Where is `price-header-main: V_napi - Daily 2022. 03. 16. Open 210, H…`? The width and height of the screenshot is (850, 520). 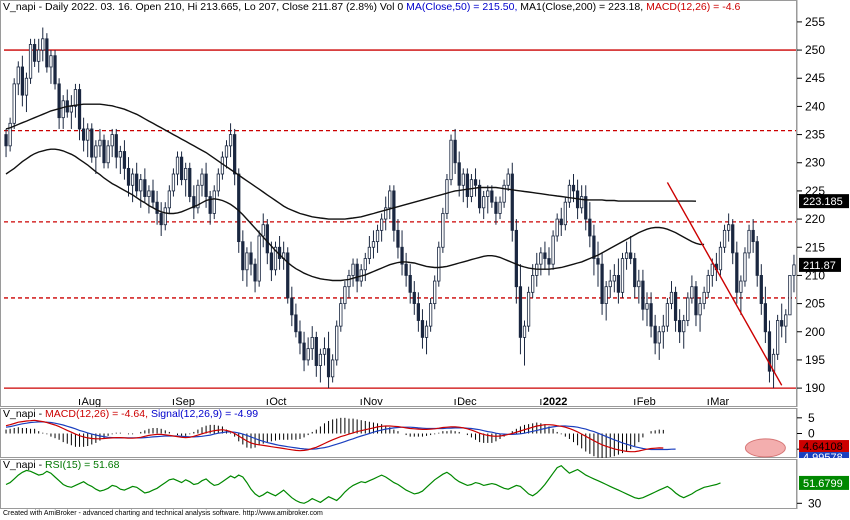
price-header-main: V_napi - Daily 2022. 03. 16. Open 210, H… is located at coordinates (203, 7).